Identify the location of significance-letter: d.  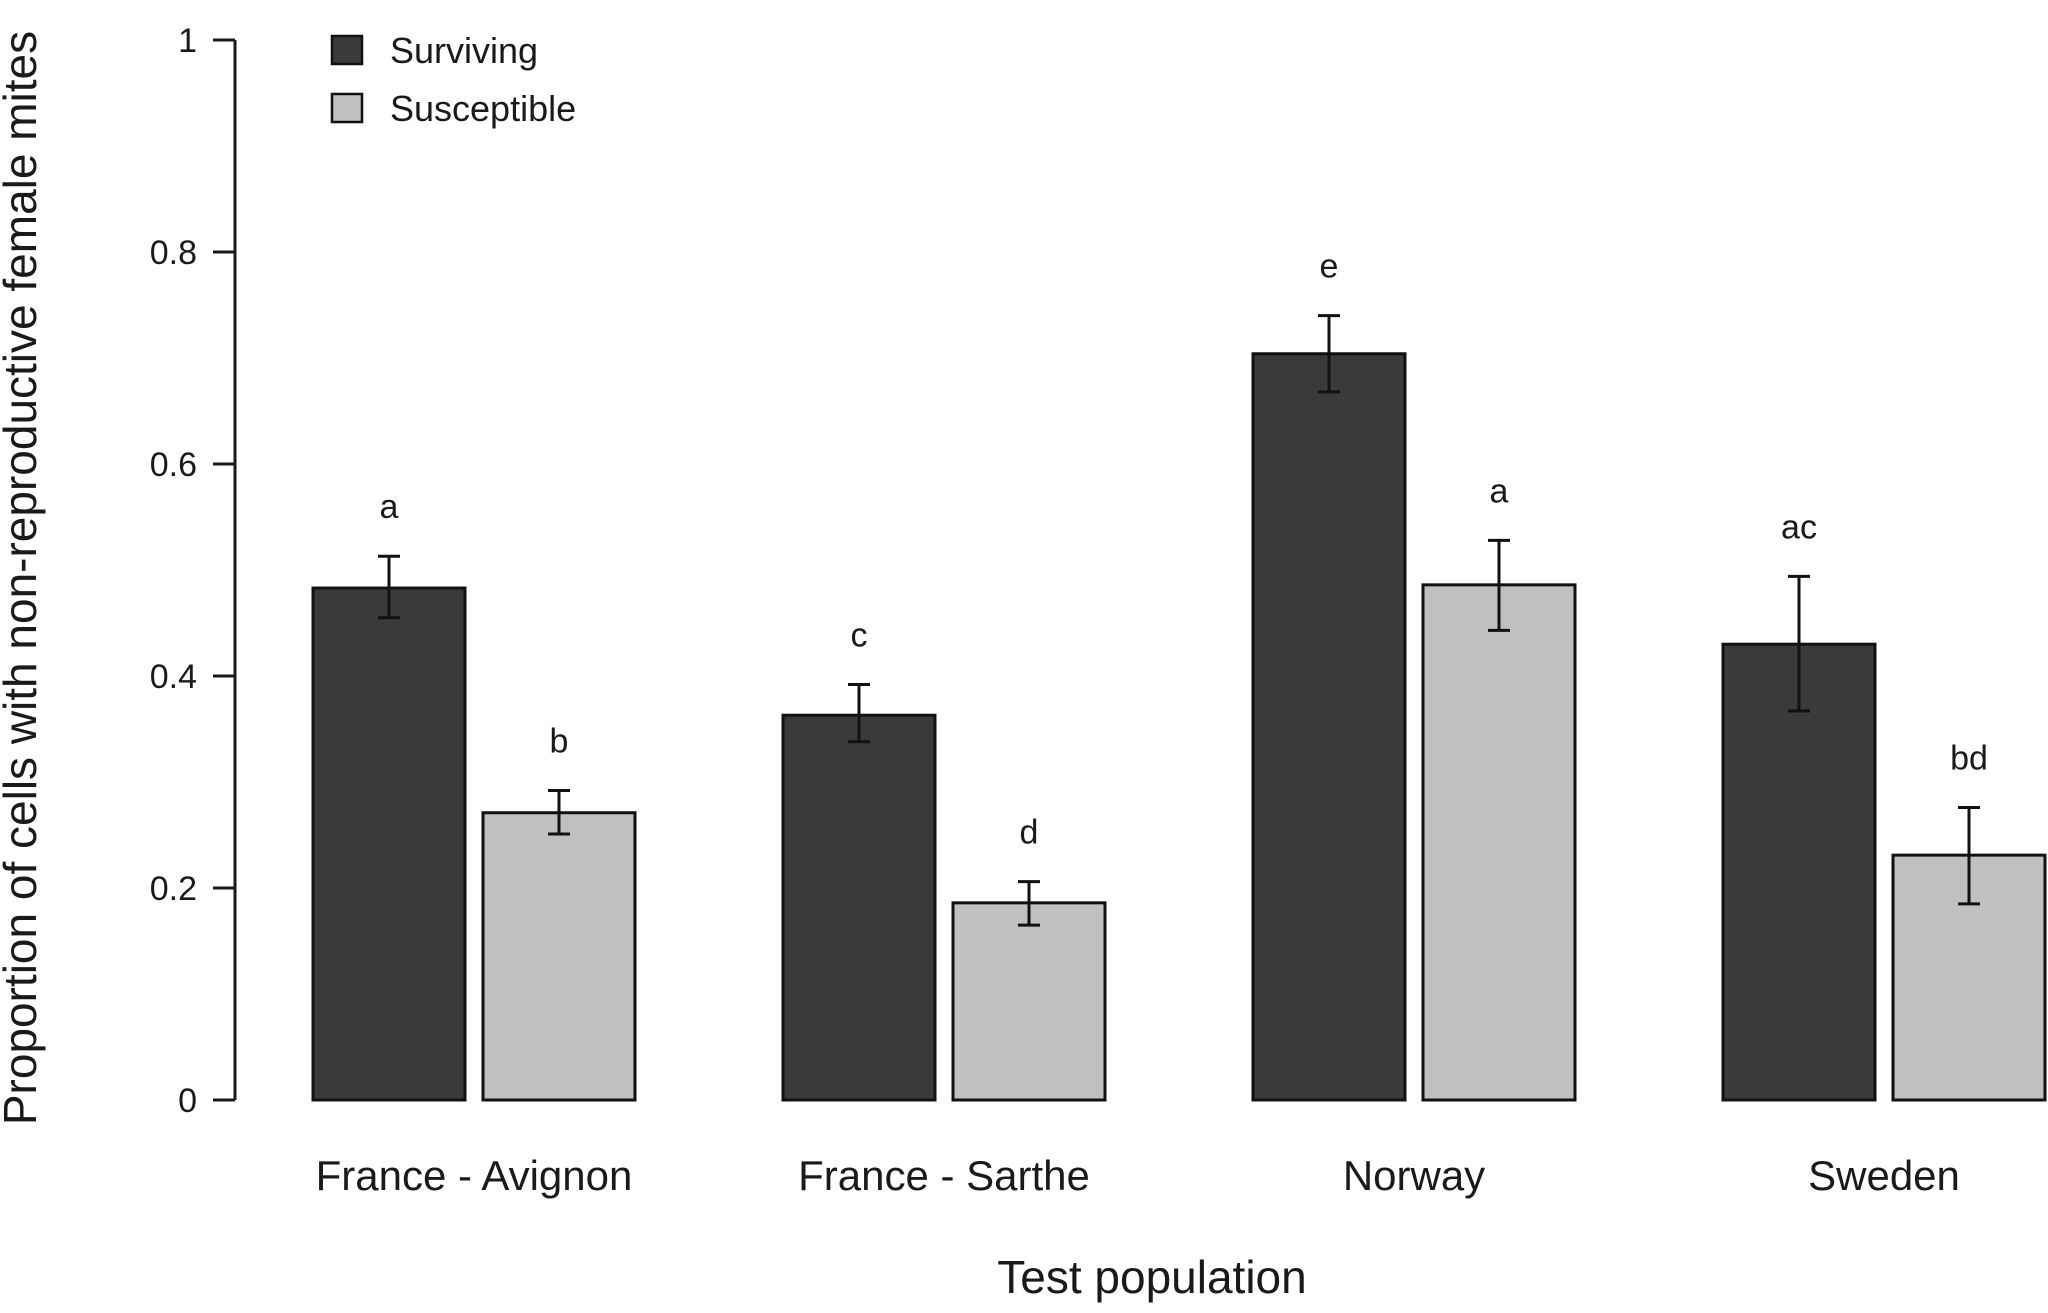
(1029, 833).